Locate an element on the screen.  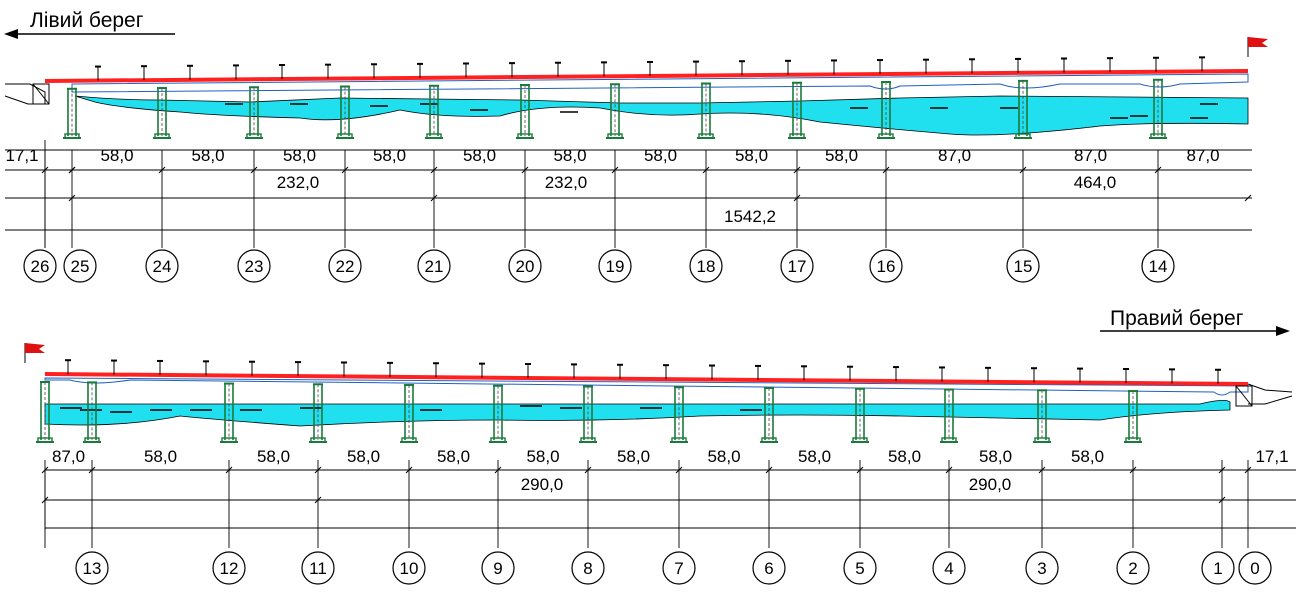
pier-axis-17: 17 is located at coordinates (797, 266).